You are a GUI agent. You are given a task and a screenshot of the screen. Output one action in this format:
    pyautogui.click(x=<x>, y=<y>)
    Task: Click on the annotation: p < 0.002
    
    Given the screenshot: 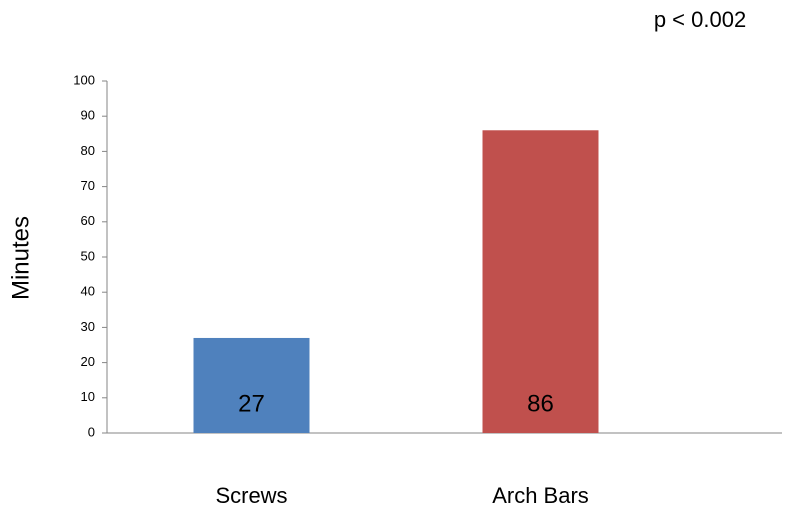 What is the action you would take?
    pyautogui.click(x=700, y=19)
    